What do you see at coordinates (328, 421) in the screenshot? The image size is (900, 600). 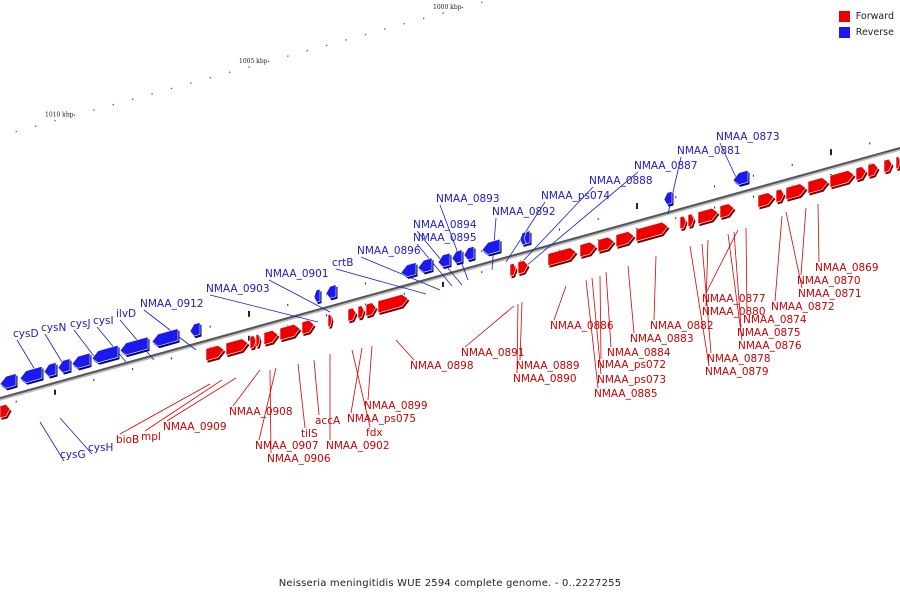 I see `gene-label-acca: accA` at bounding box center [328, 421].